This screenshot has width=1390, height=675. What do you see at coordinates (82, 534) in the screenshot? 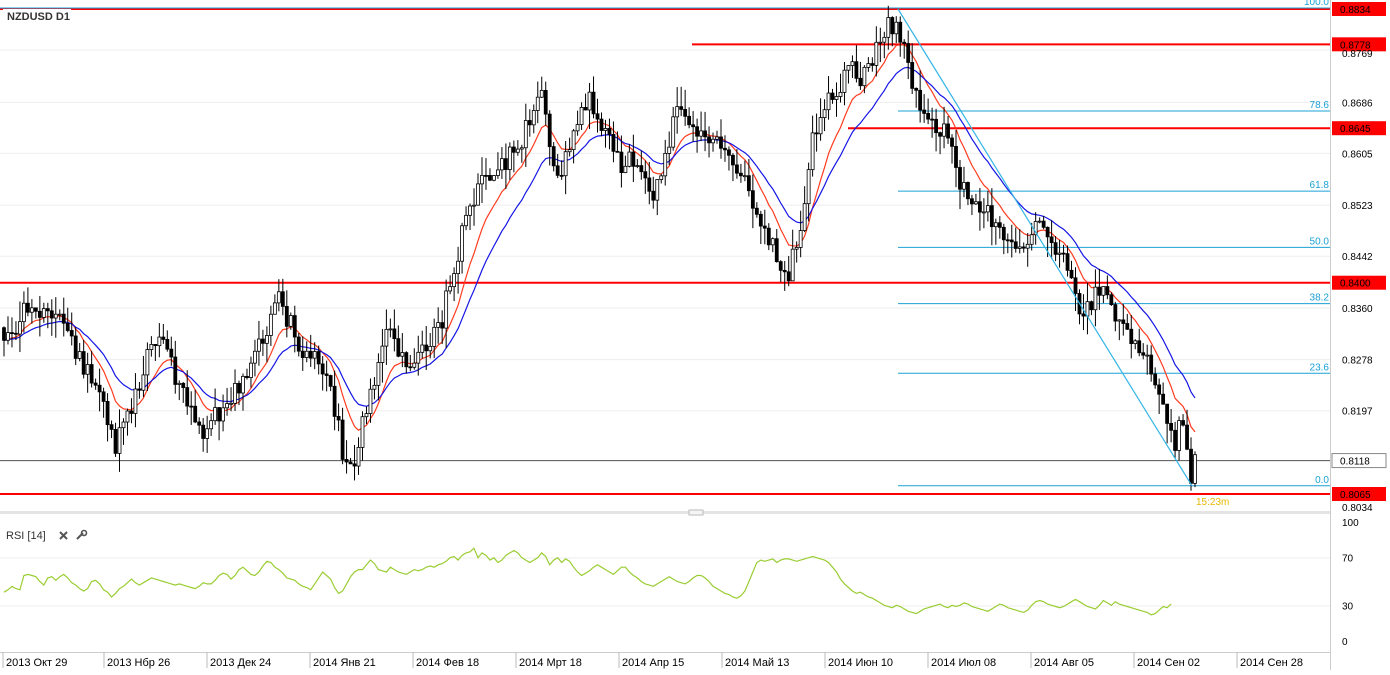
I see `wrench-icon` at bounding box center [82, 534].